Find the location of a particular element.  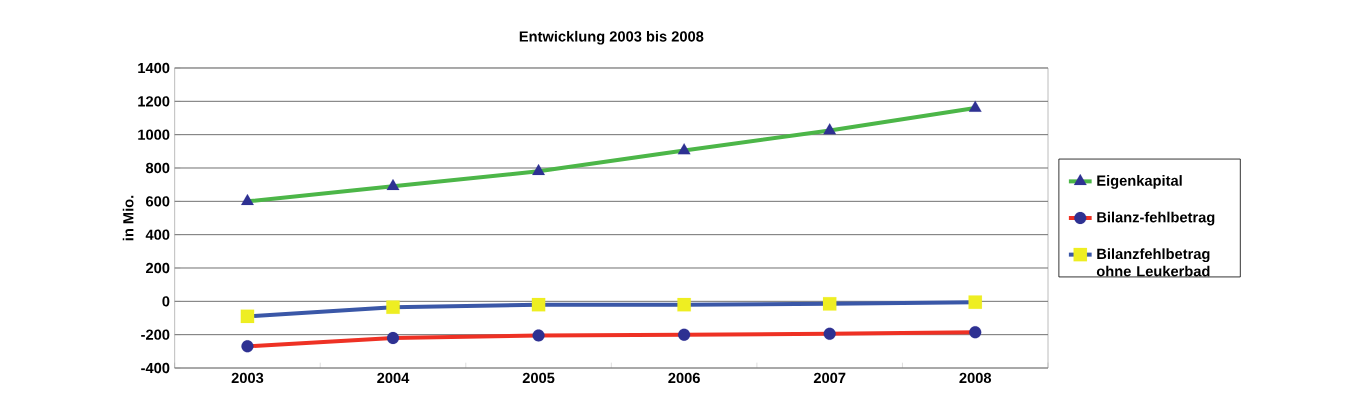

legend-label: Bilanz-fehlbetrag is located at coordinates (1156, 218).